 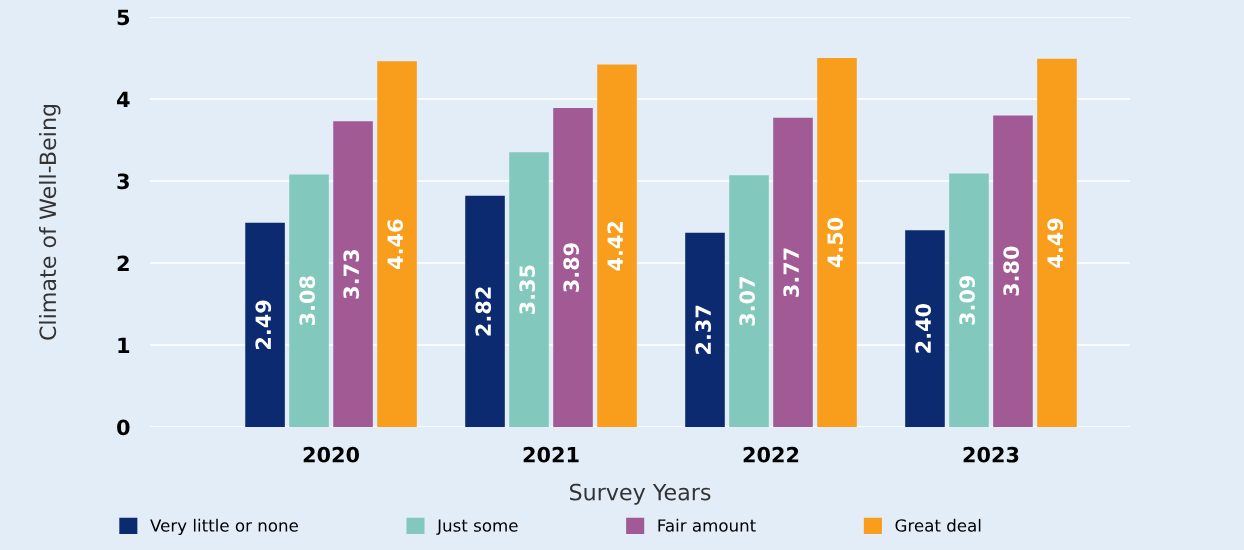 I want to click on data-label: 3.80, so click(x=1011, y=271).